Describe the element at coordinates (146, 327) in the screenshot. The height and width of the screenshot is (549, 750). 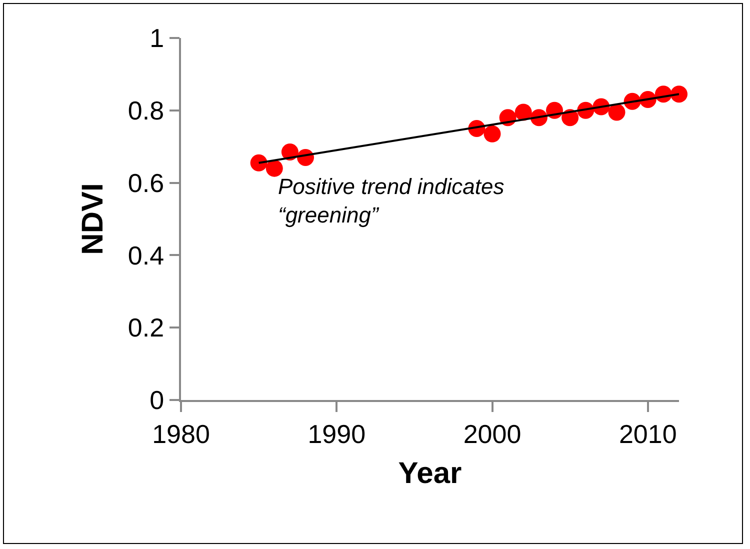
I see `y-tick-label: 0.2` at that location.